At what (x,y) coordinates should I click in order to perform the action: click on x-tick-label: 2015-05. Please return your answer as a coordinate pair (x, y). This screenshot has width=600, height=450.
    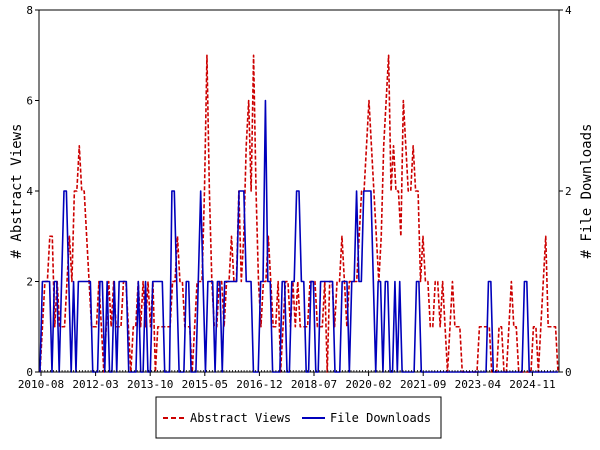
    Looking at the image, I should click on (205, 384).